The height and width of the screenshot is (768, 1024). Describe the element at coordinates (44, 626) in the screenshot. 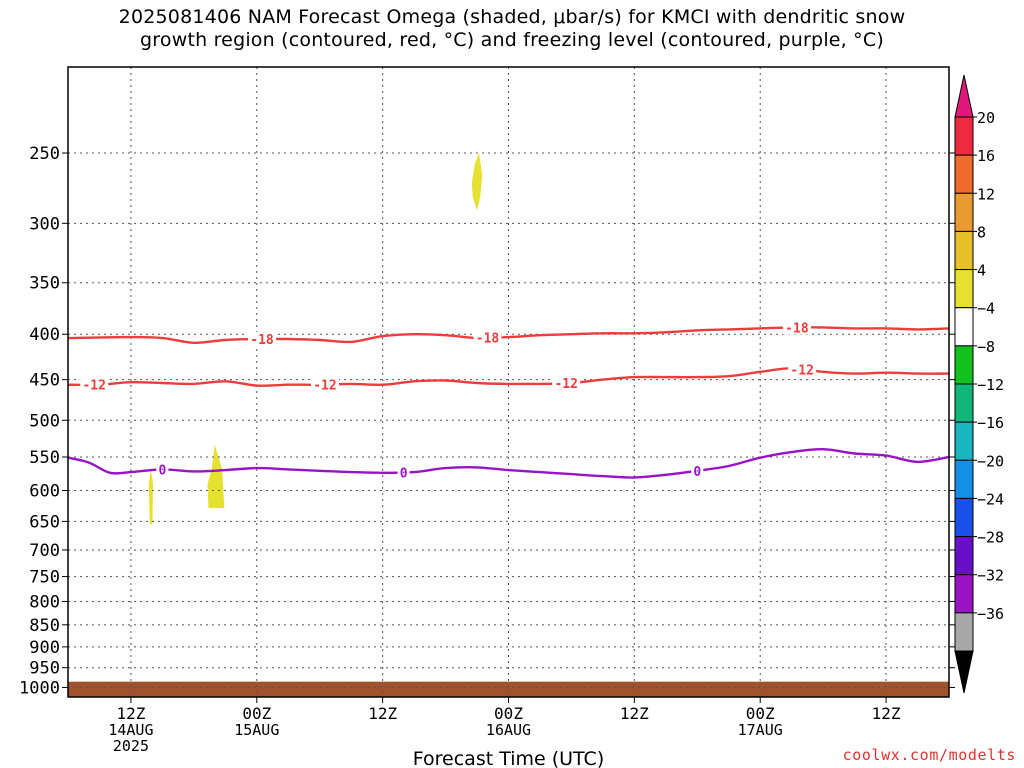

I see `y-tick-label: 850` at that location.